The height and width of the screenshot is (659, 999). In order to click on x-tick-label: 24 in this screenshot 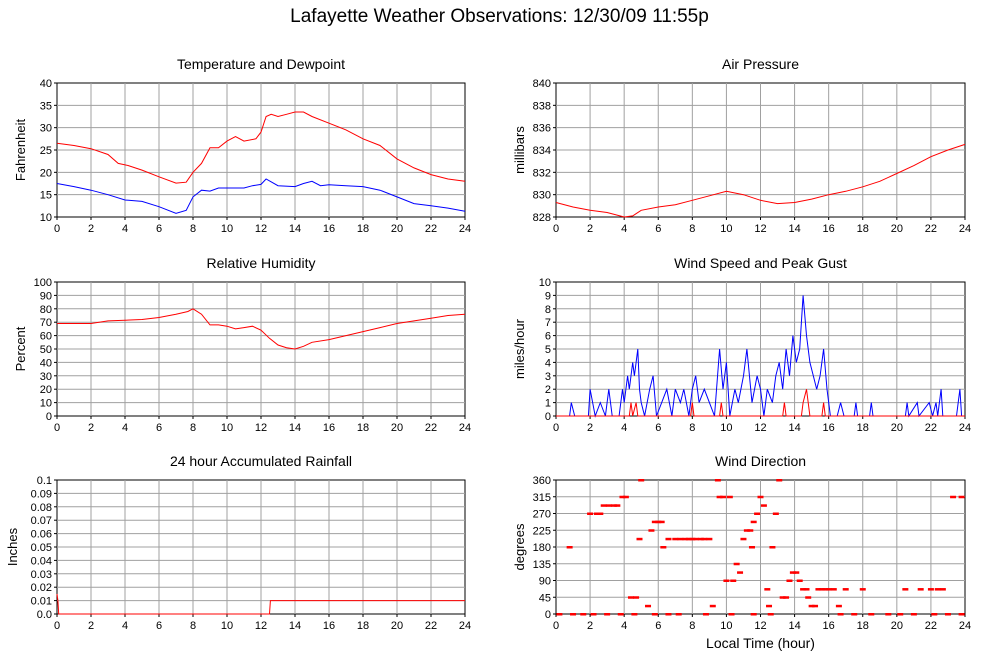, I will do `click(965, 229)`.